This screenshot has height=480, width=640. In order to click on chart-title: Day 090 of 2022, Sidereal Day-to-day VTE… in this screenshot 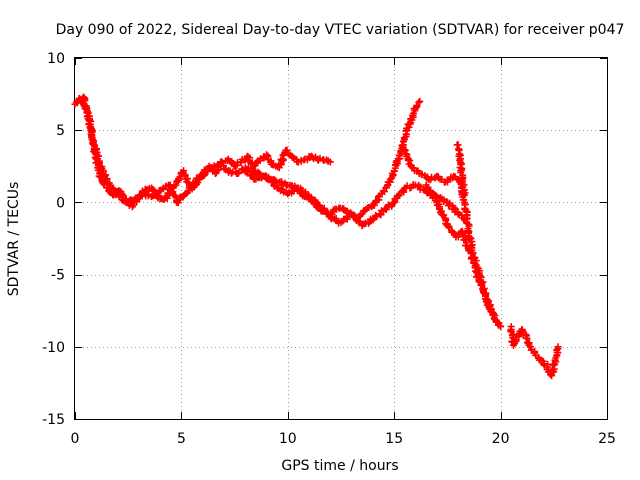, I will do `click(340, 30)`.